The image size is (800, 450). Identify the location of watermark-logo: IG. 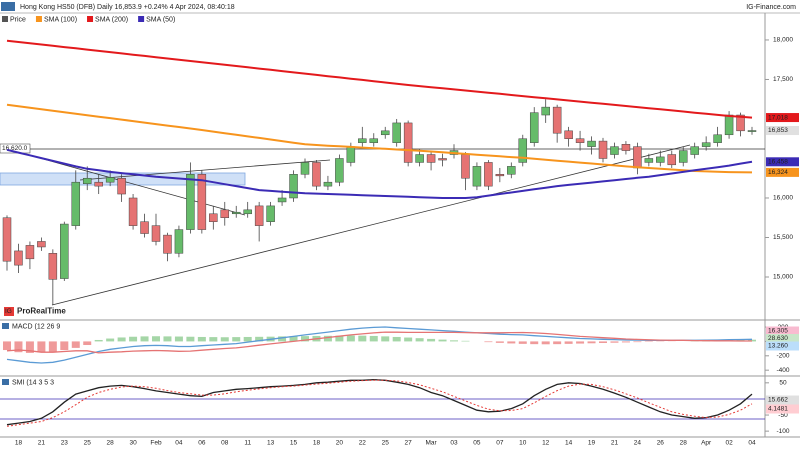
(8, 311).